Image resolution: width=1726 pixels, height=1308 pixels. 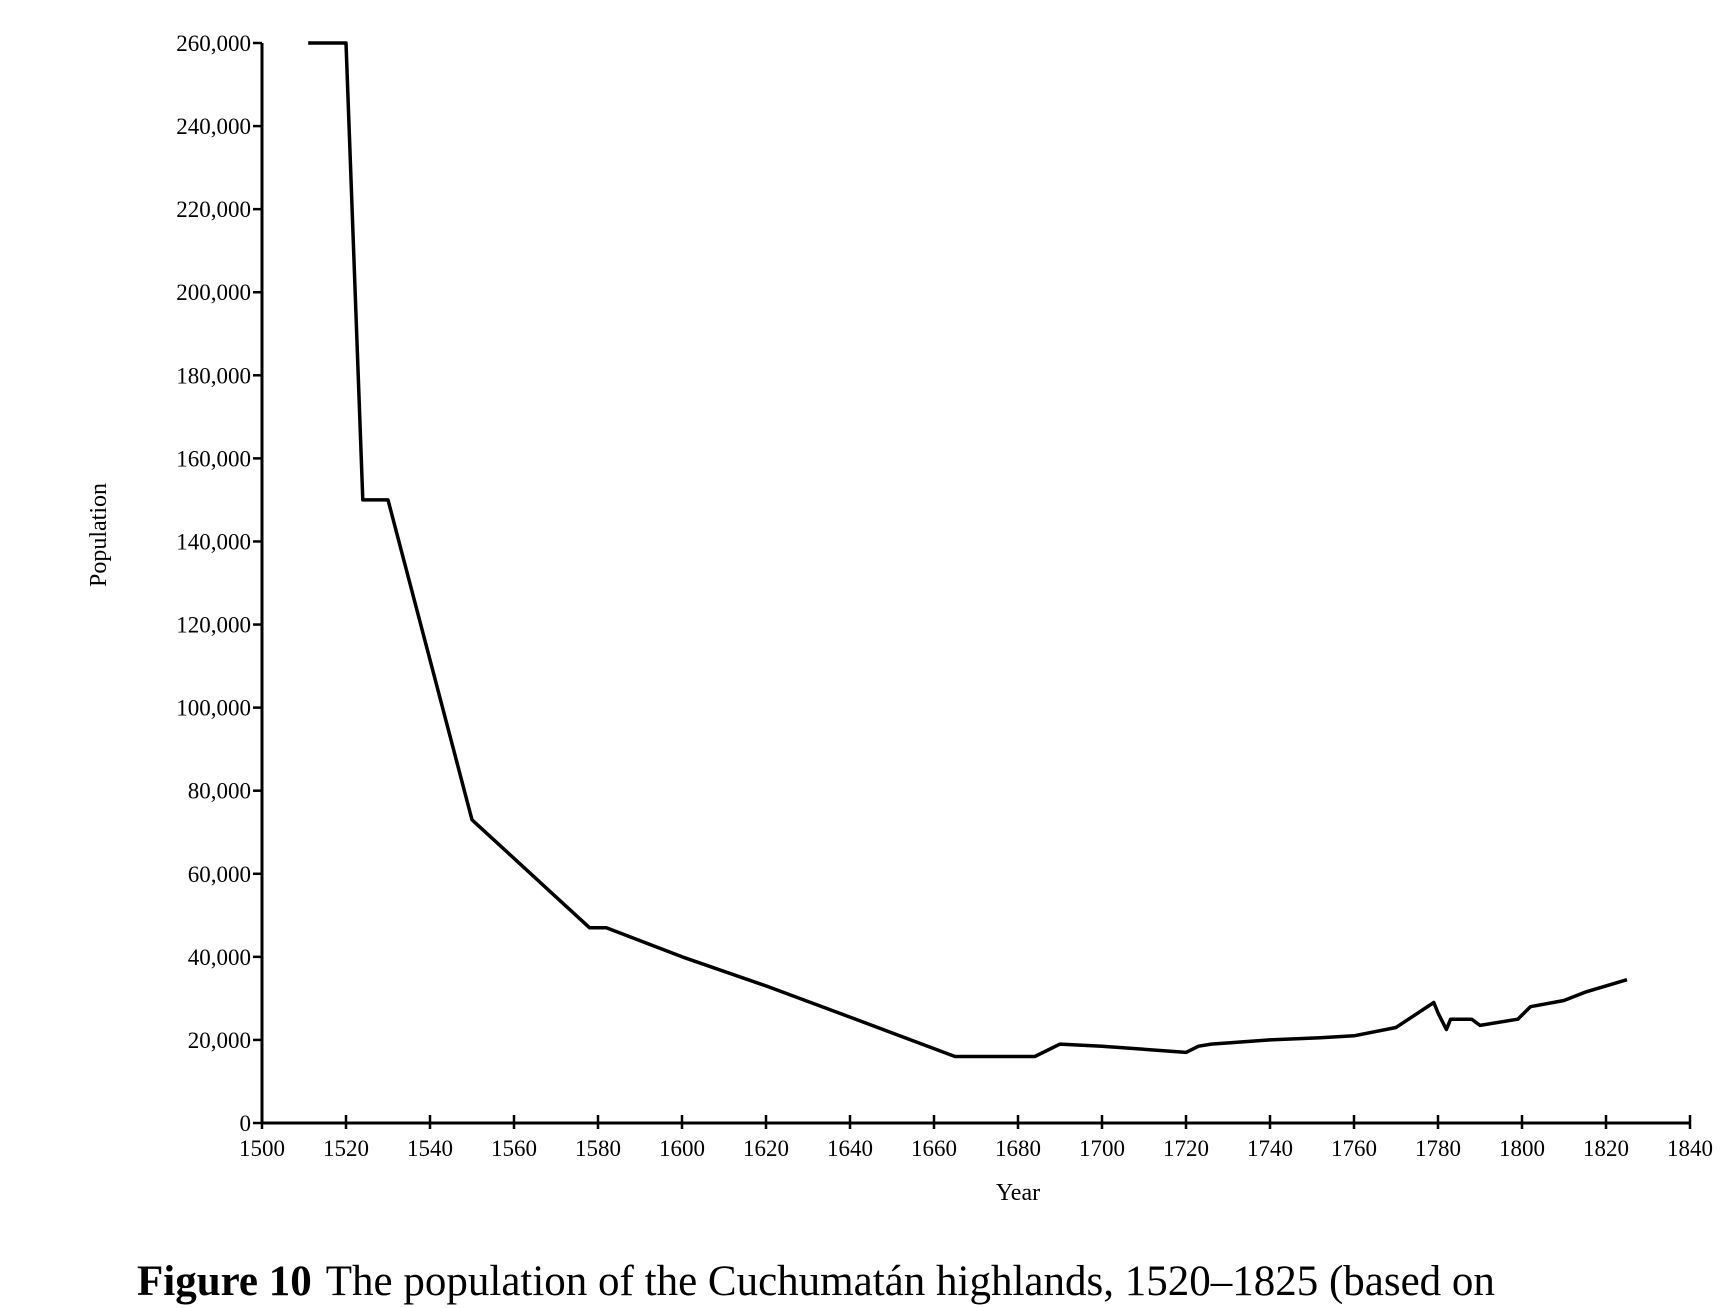 I want to click on figure-number: Figure 10, so click(x=224, y=1281).